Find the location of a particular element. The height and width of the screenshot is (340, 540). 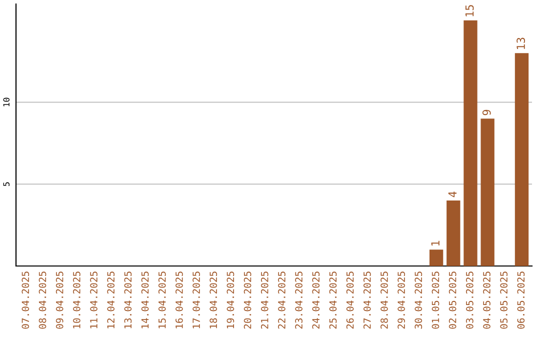

x-tick-label: 08.04.2025 is located at coordinates (42, 300).